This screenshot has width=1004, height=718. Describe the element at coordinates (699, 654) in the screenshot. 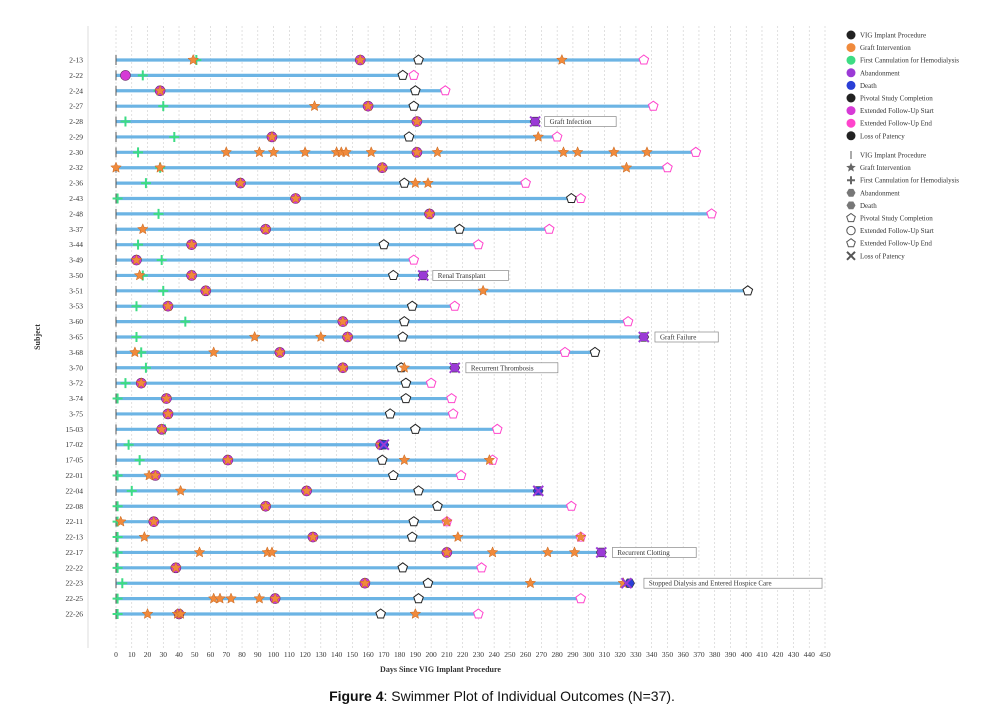

I see `x-tick-label: 370` at that location.